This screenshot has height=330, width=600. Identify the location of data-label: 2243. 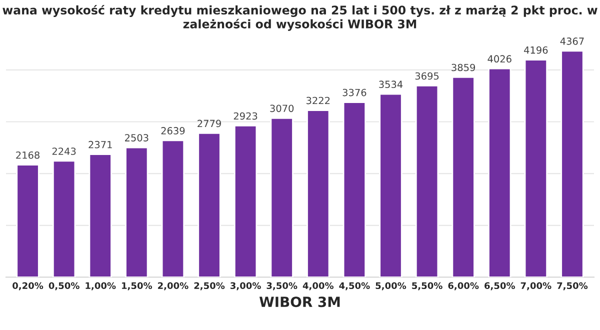
(64, 151).